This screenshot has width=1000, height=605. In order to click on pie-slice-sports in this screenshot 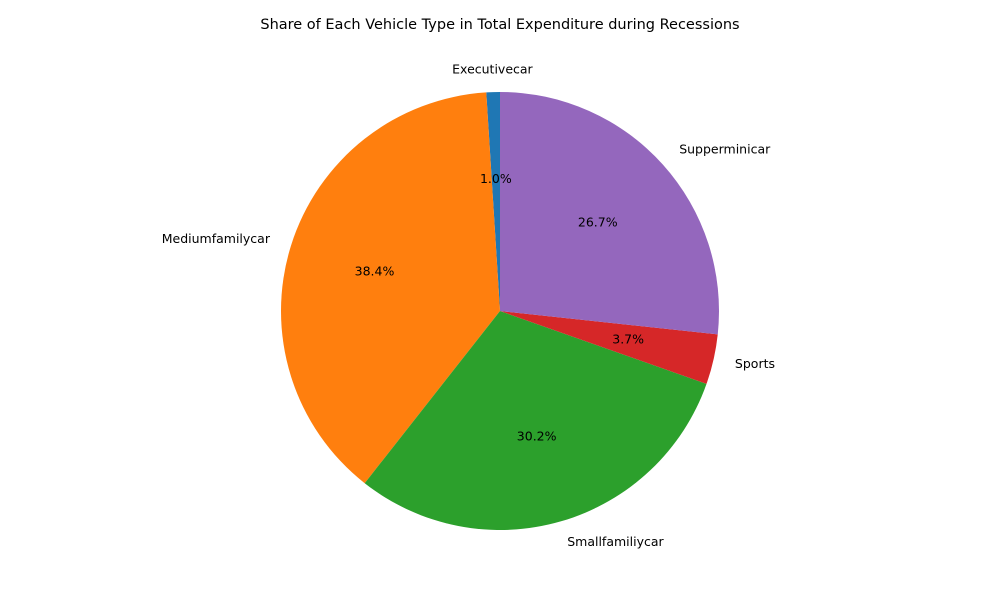, I will do `click(609, 347)`.